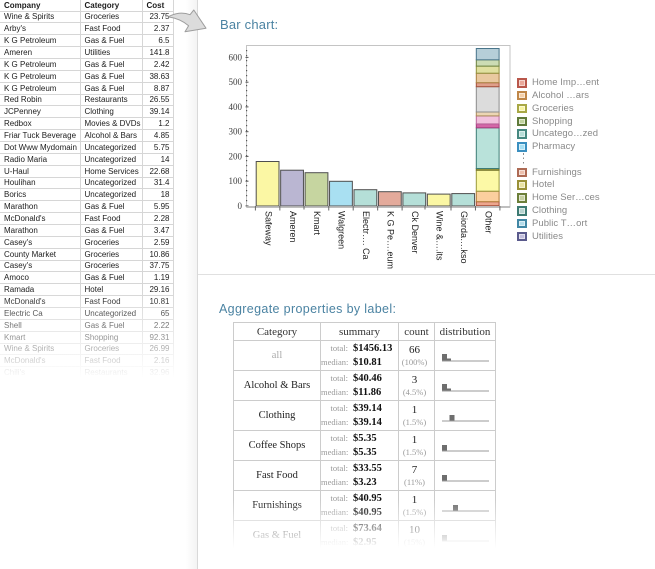  I want to click on svg-text: Giorda….kso, so click(464, 237).